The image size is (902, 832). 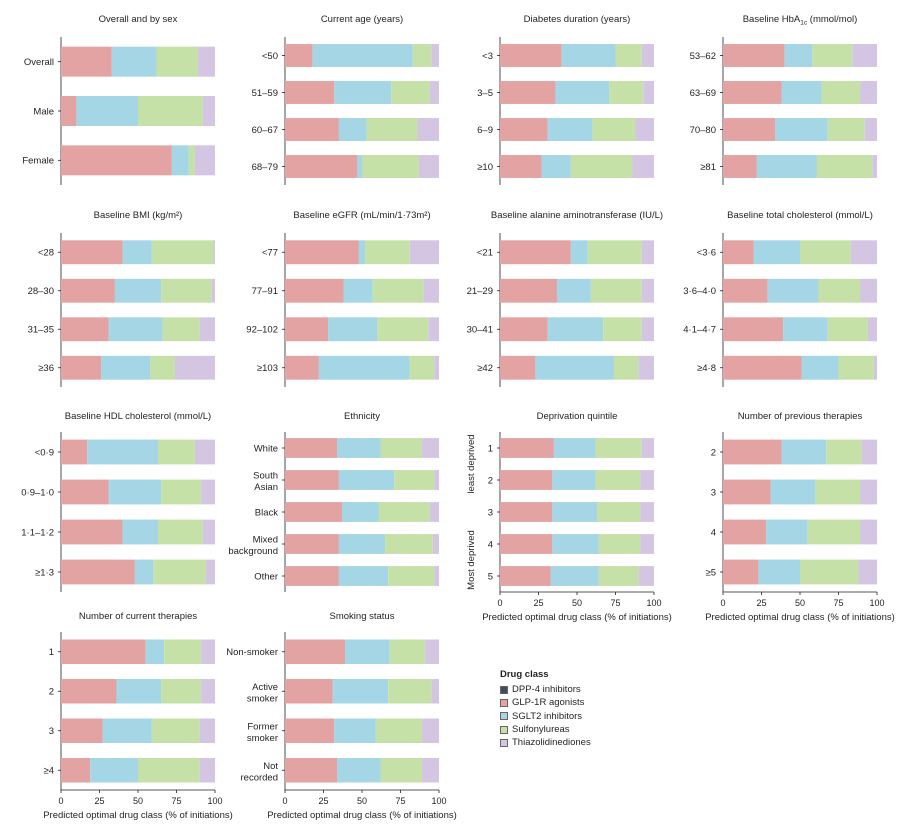 What do you see at coordinates (118, 99) in the screenshot?
I see `panel-overall-and-by-sex: Overall and by sex Overall Male Female` at bounding box center [118, 99].